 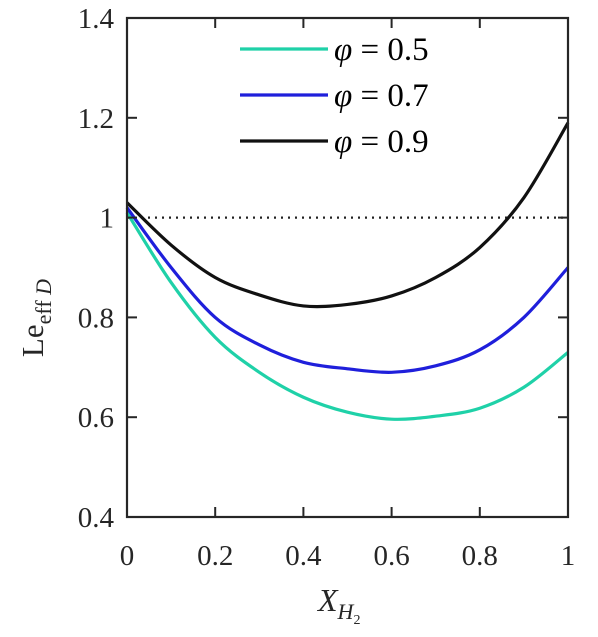 I want to click on x-tick-label: 1, so click(x=568, y=556).